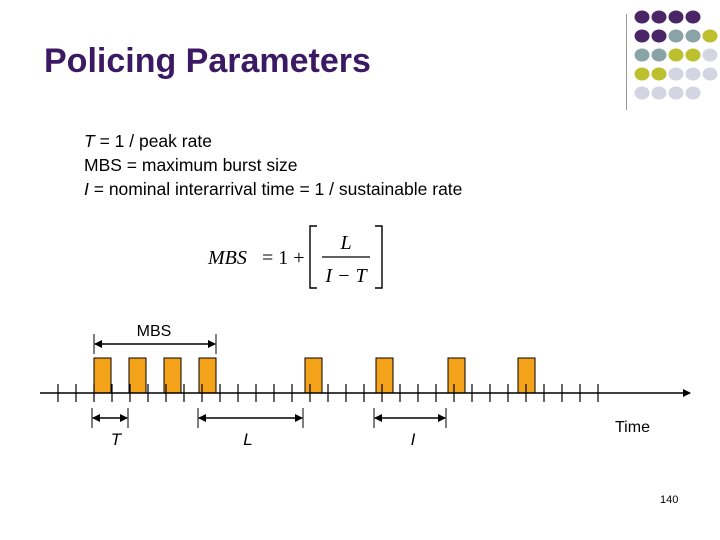 This screenshot has width=720, height=540. I want to click on t-label: T, so click(117, 439).